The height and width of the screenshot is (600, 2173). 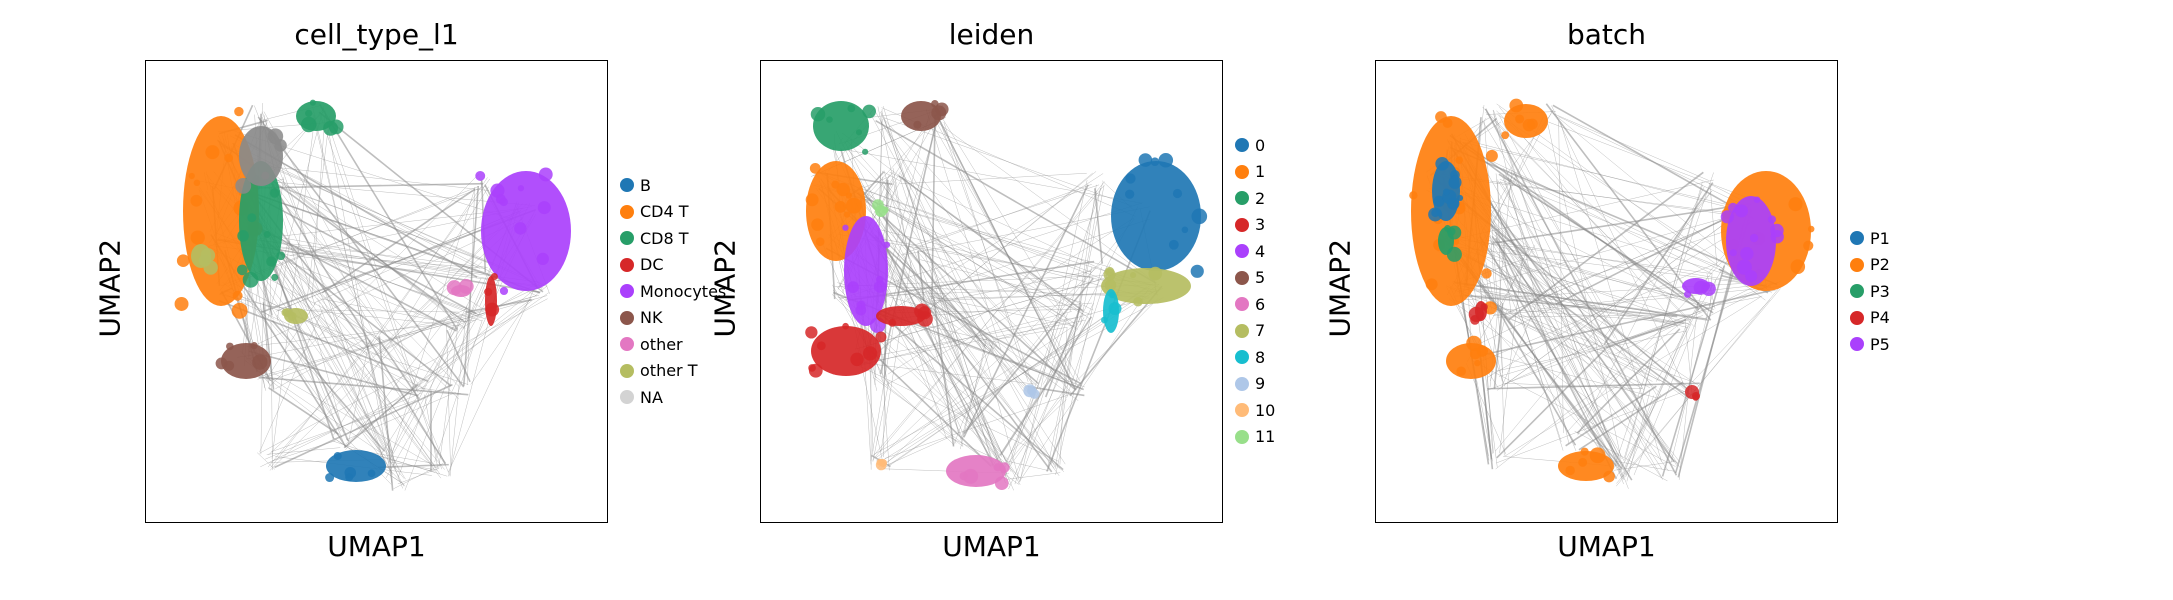 I want to click on cluster-other-fringe, so click(x=454, y=288).